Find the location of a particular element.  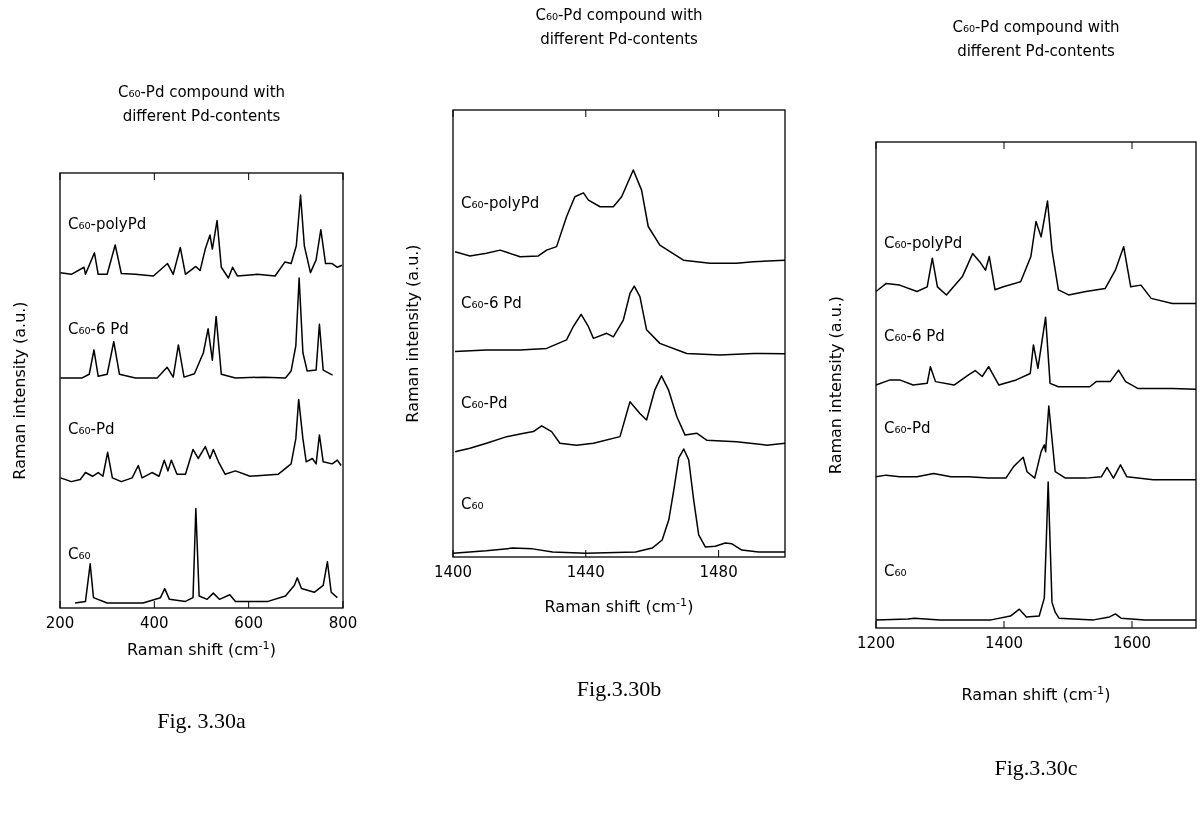

caption: Fig.3.30c is located at coordinates (1036, 767).